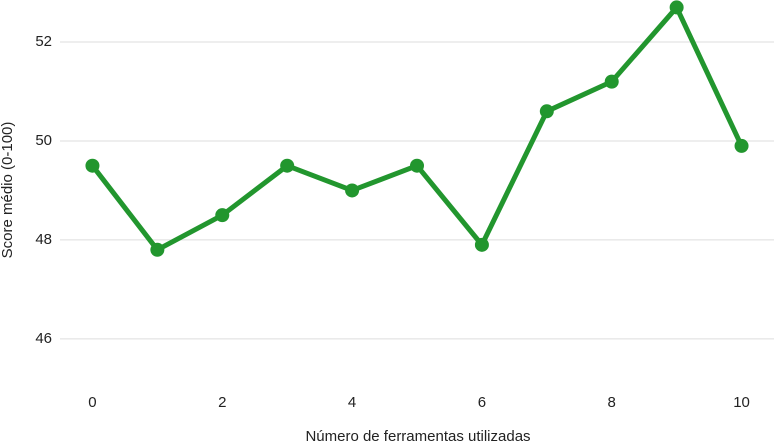  What do you see at coordinates (222, 402) in the screenshot?
I see `x-tick-label: 2` at bounding box center [222, 402].